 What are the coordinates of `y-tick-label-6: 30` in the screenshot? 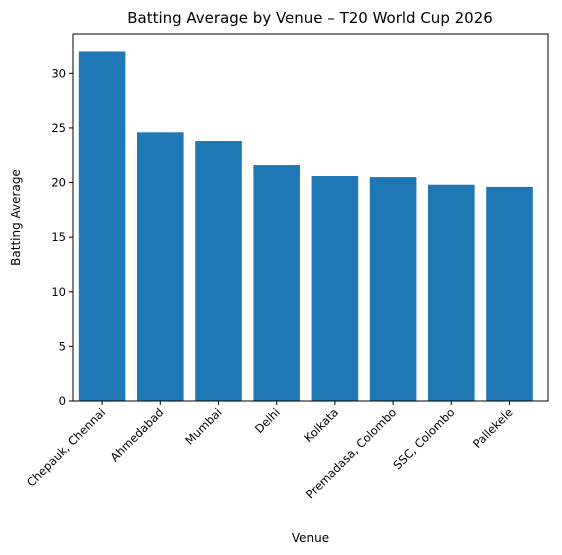 It's located at (58, 73).